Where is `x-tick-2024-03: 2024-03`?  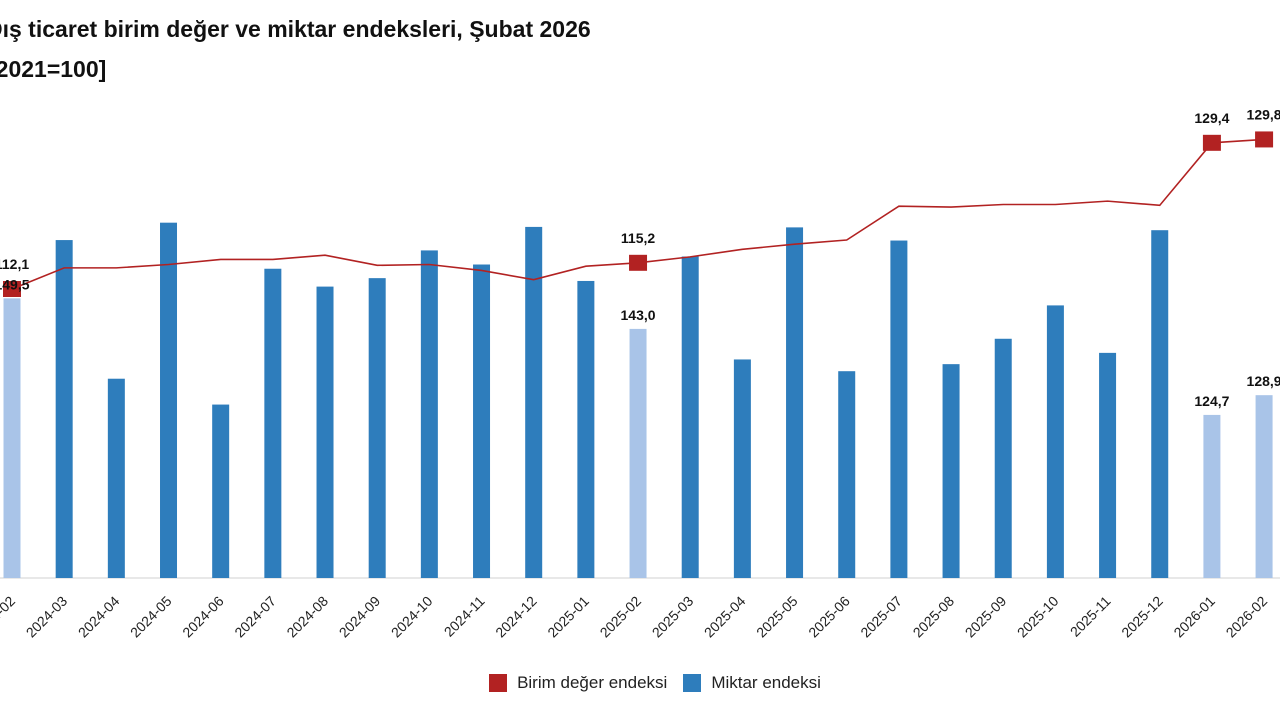
x-tick-2024-03: 2024-03 is located at coordinates (47, 617).